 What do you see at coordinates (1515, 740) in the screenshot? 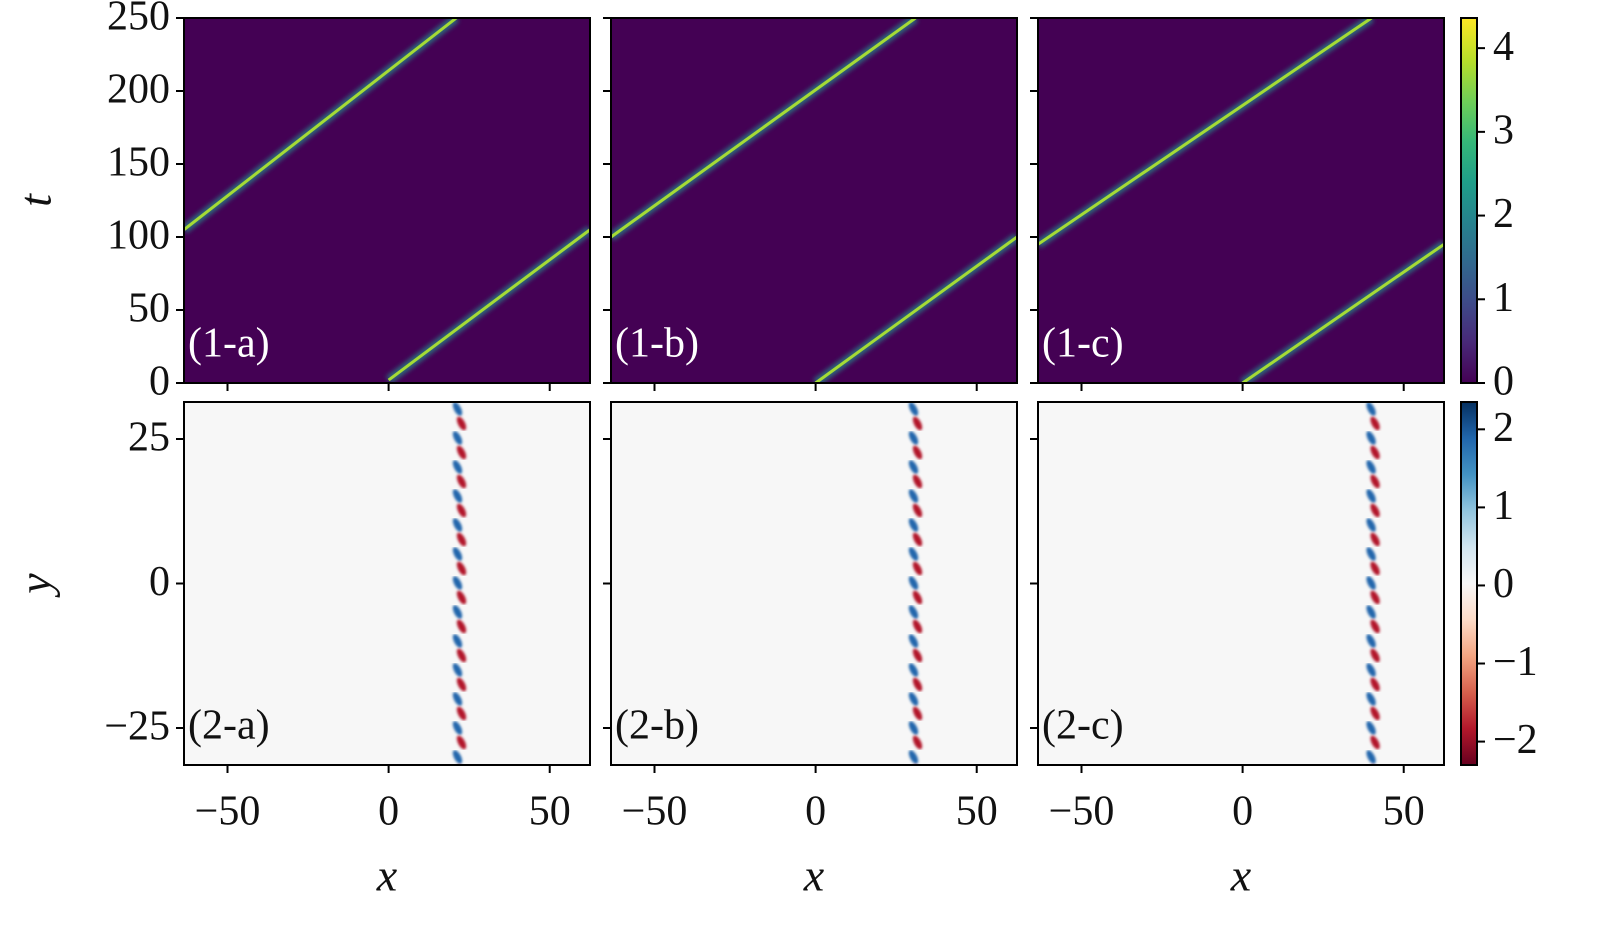
I see `colorbar-tick-label: −2` at bounding box center [1515, 740].